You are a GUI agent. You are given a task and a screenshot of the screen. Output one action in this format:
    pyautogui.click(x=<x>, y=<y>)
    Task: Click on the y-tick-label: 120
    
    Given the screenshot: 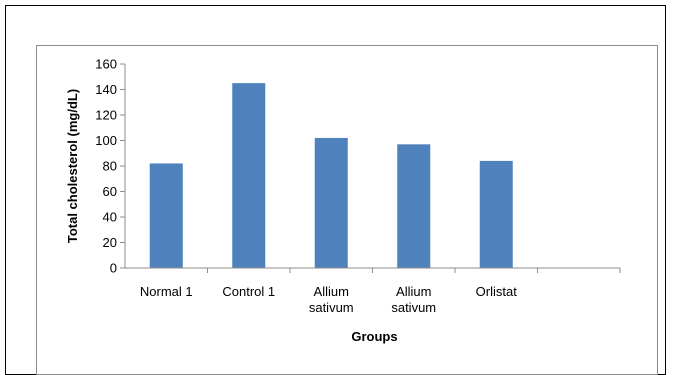 What is the action you would take?
    pyautogui.click(x=106, y=115)
    